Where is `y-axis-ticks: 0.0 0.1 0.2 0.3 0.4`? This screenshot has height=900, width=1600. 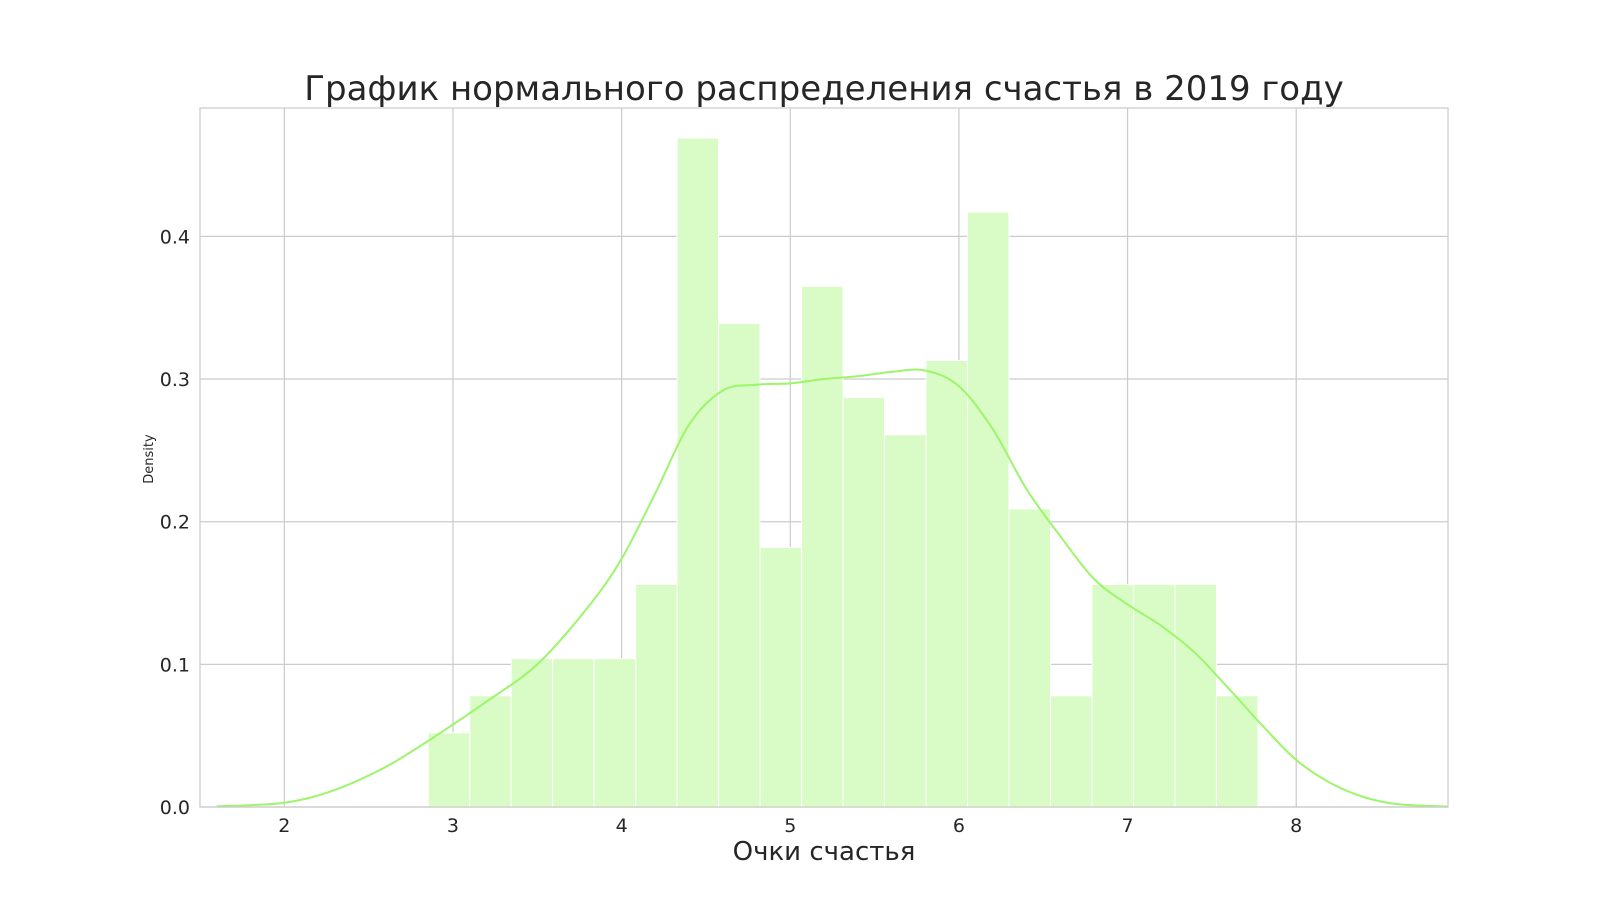 y-axis-ticks: 0.0 0.1 0.2 0.3 0.4 is located at coordinates (175, 522).